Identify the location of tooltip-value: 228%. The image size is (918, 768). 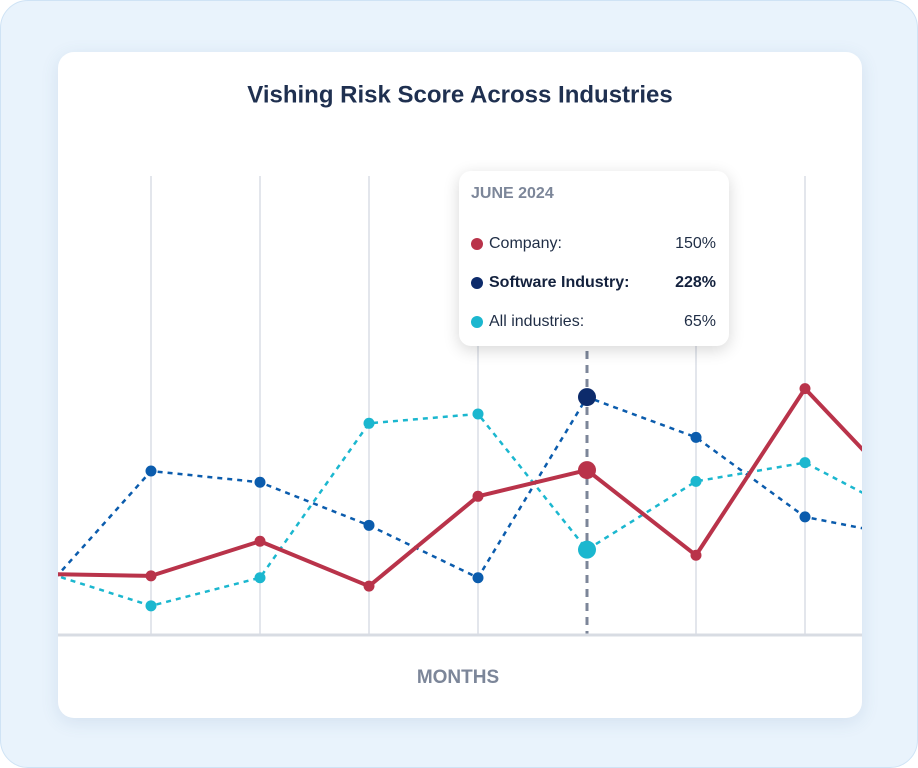
(695, 282).